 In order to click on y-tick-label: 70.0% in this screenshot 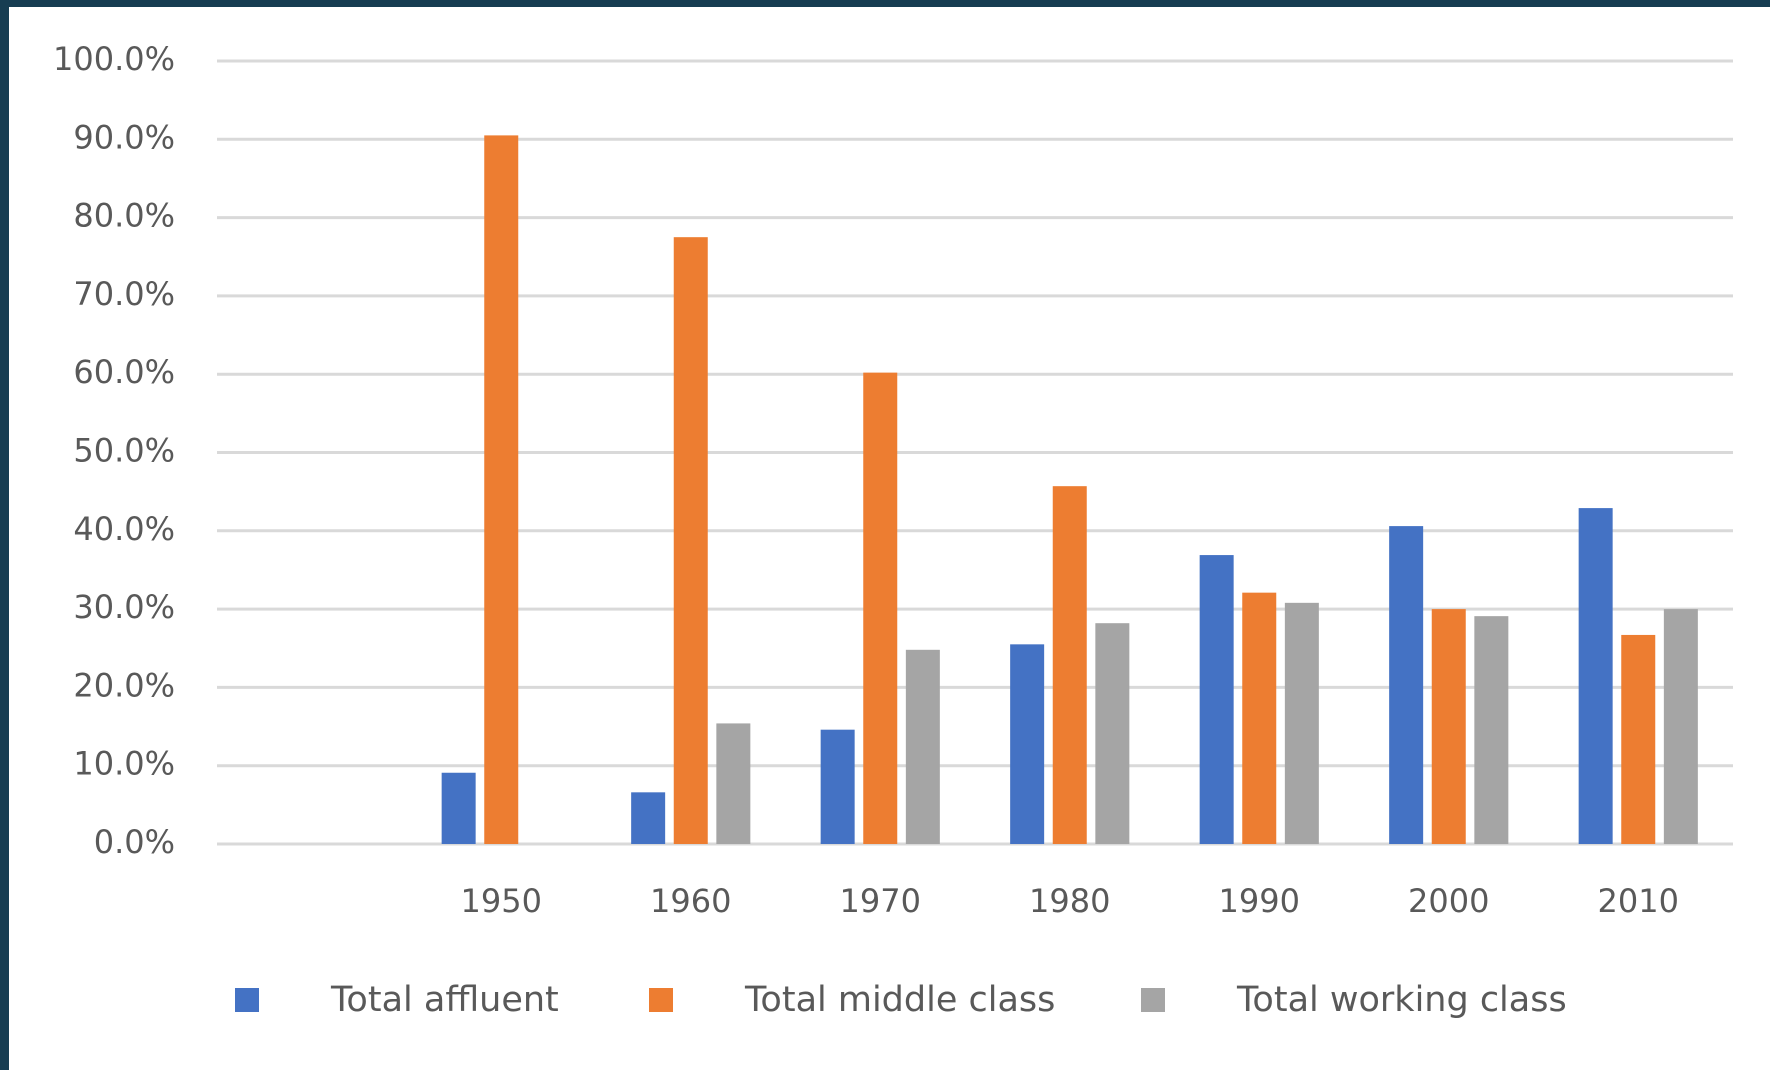, I will do `click(124, 294)`.